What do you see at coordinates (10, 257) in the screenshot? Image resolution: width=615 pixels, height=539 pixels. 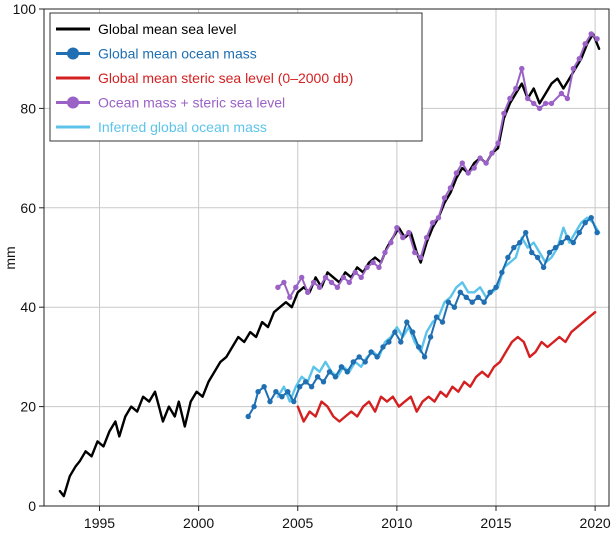 I see `y-axis-title: mm` at bounding box center [10, 257].